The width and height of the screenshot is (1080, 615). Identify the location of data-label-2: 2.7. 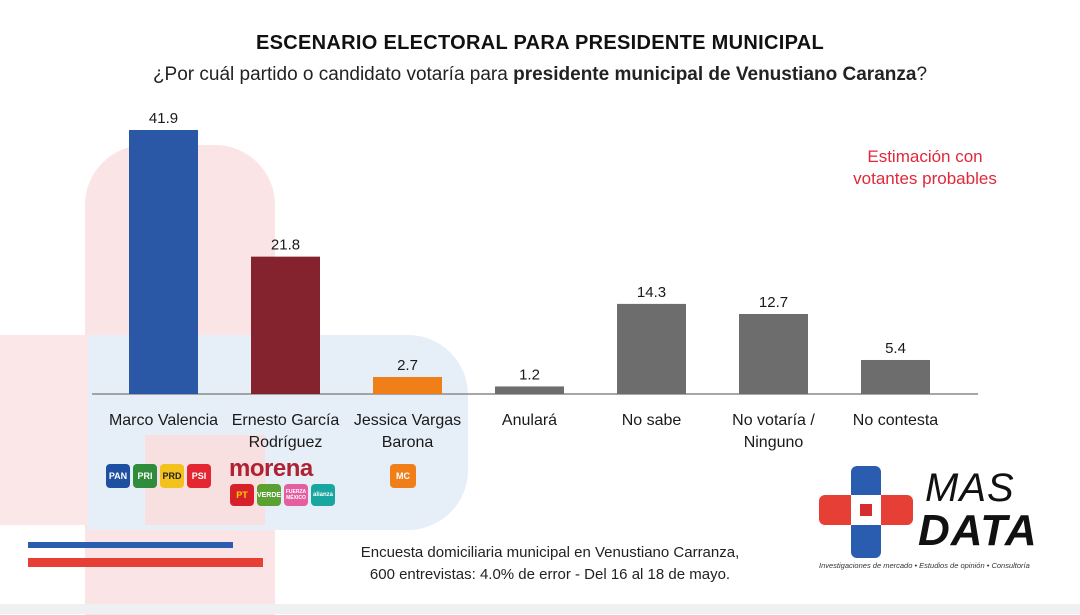
(407, 365).